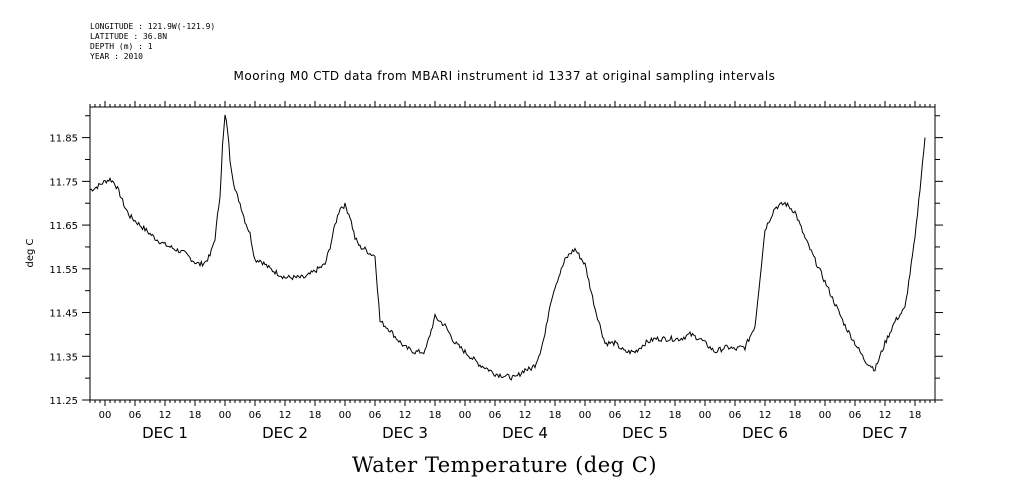 The image size is (1009, 504). I want to click on y-tick-label: 11.65, so click(63, 226).